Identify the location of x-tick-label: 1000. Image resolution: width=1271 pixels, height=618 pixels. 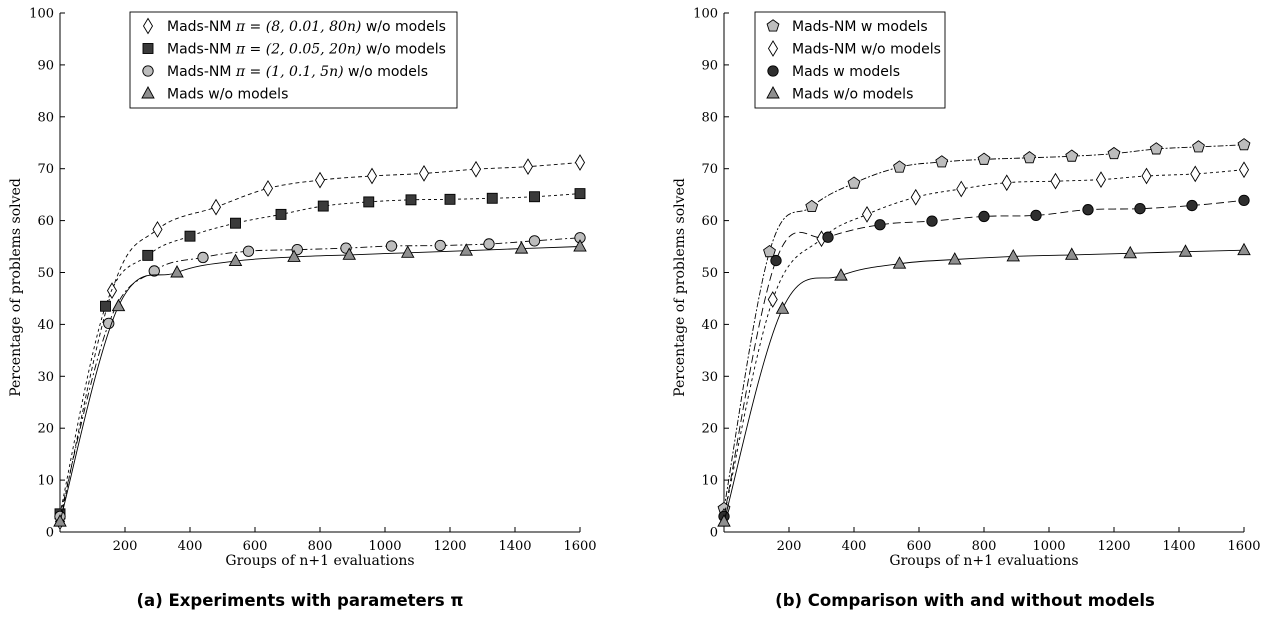
(1048, 546).